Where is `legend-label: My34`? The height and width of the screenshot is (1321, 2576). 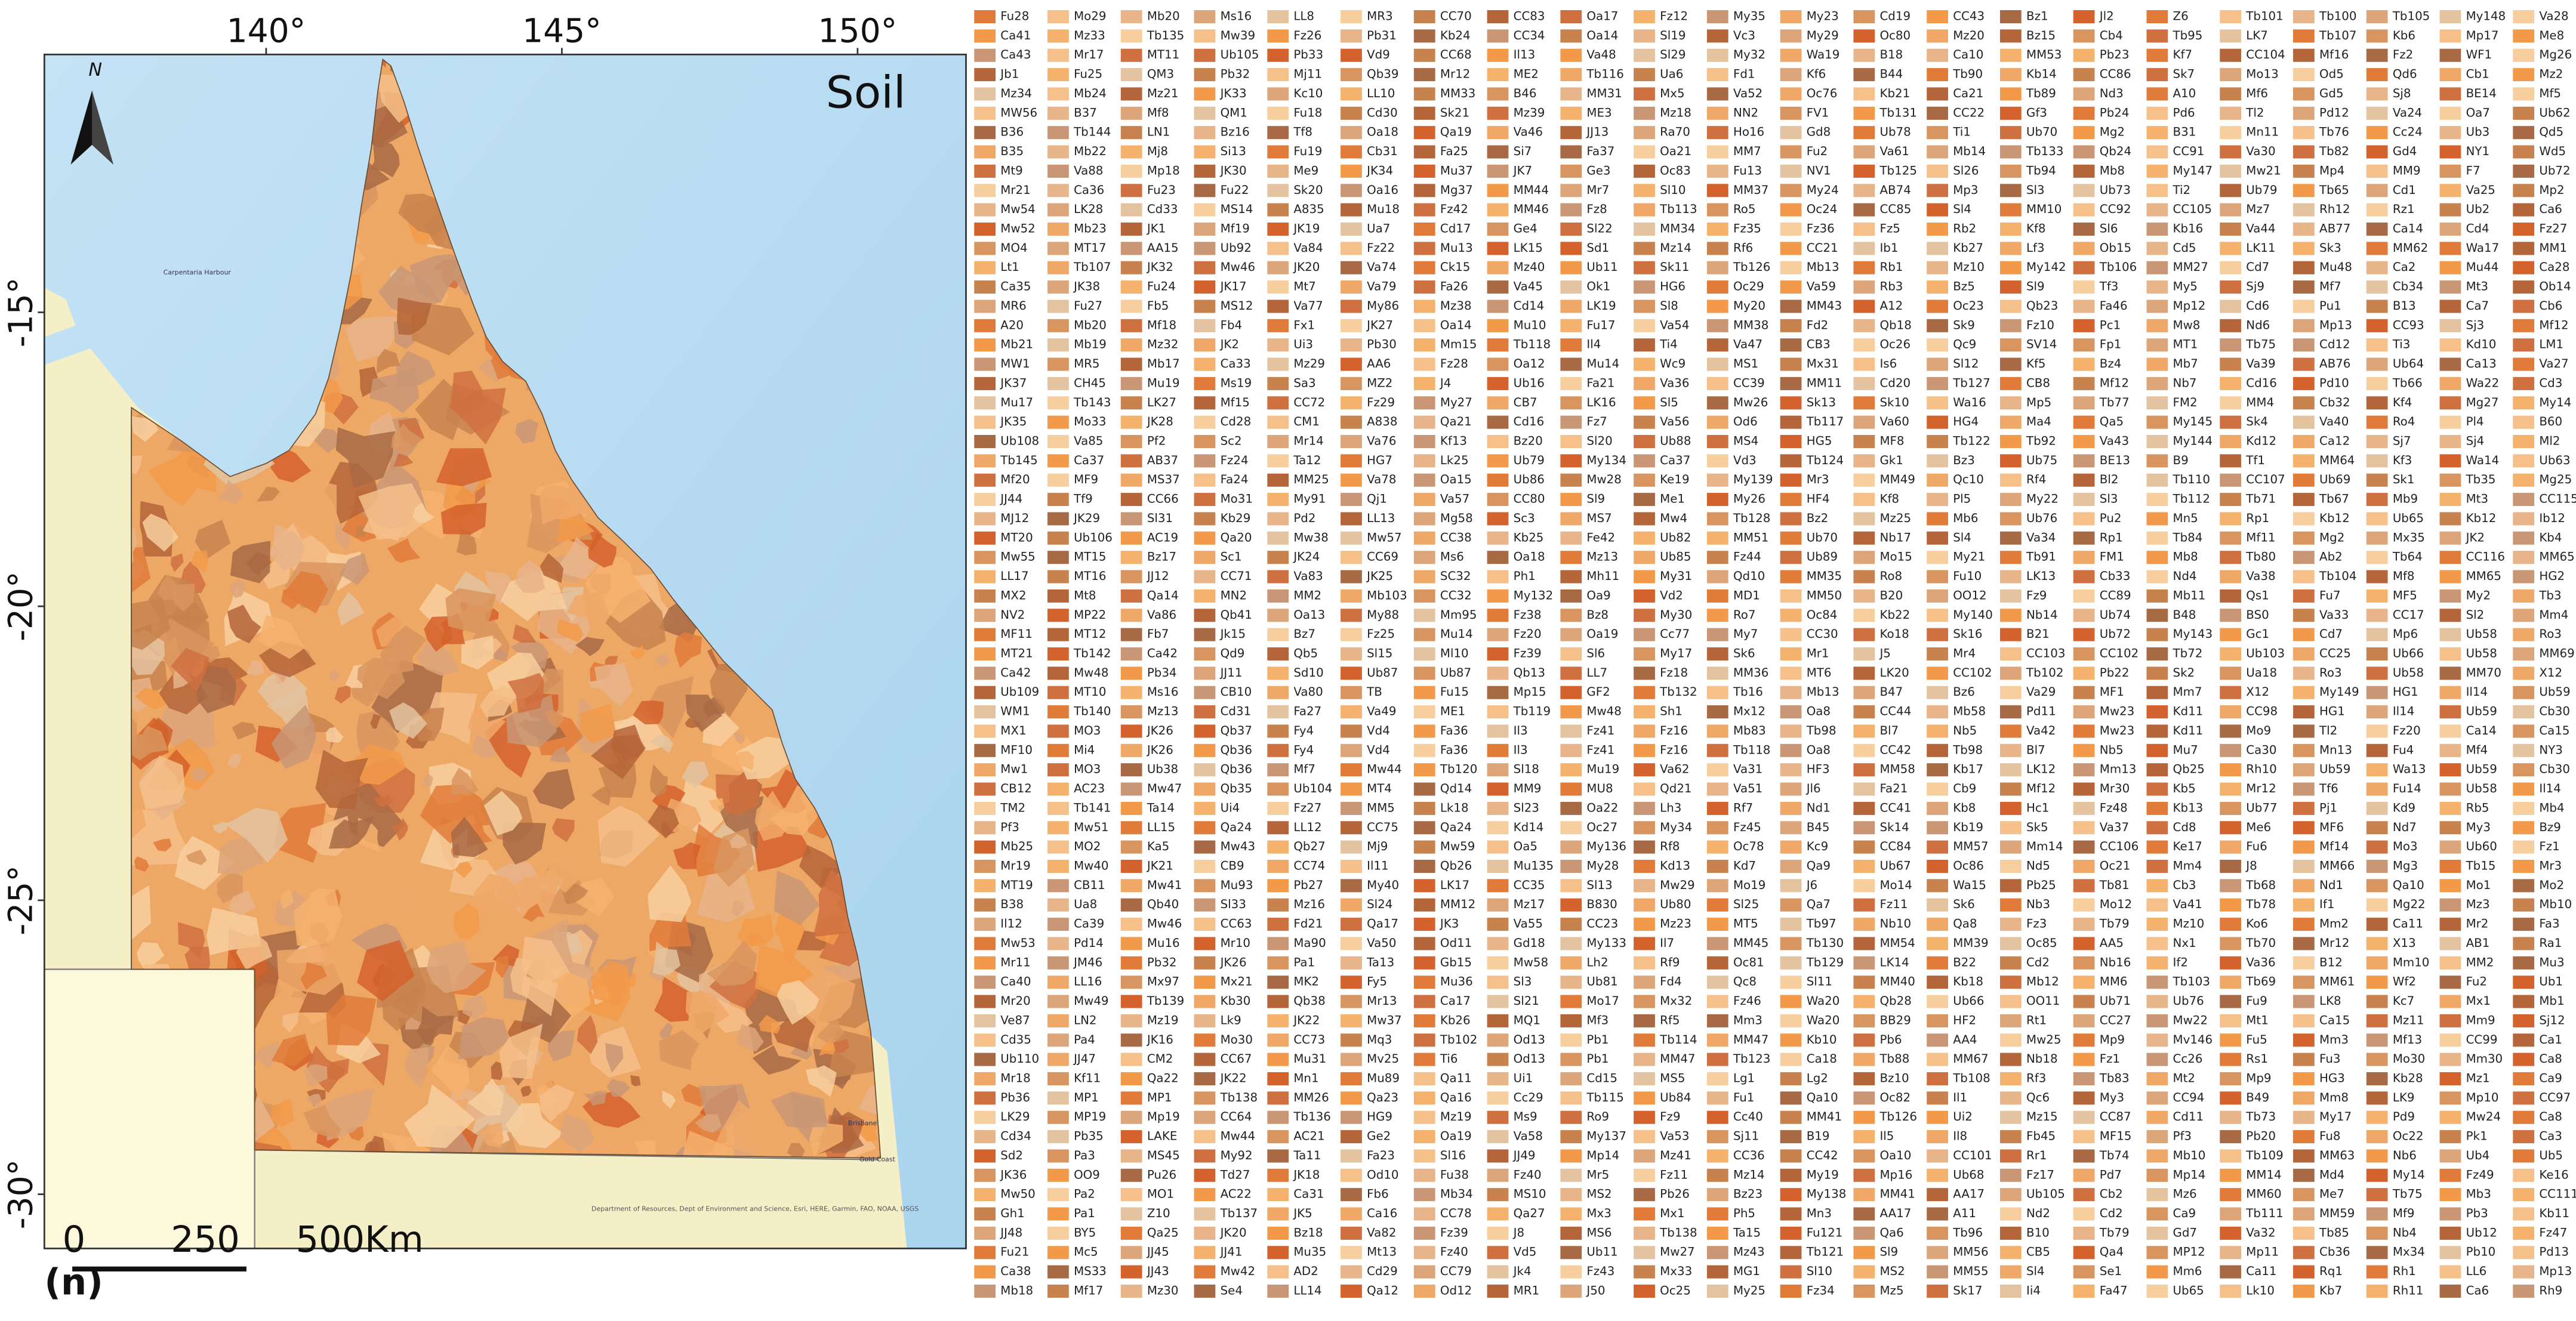 legend-label: My34 is located at coordinates (1676, 827).